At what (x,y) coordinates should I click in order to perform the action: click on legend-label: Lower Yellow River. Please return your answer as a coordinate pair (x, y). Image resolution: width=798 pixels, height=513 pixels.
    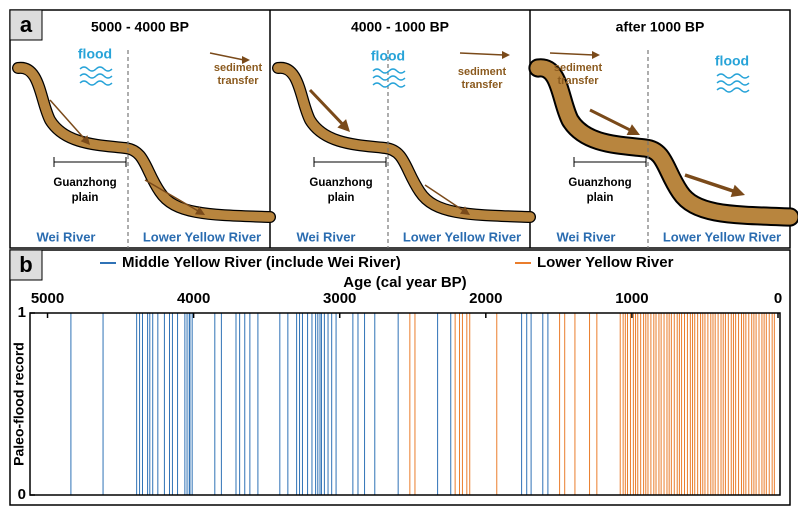
    Looking at the image, I should click on (605, 262).